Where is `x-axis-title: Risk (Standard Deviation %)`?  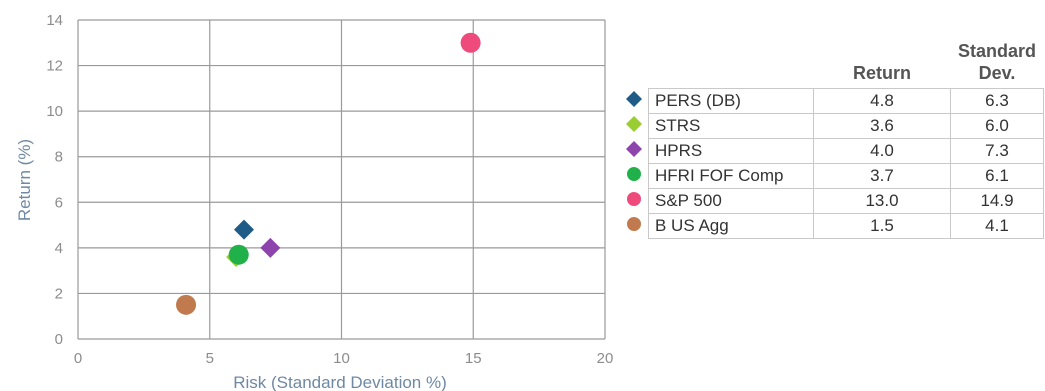
x-axis-title: Risk (Standard Deviation %) is located at coordinates (340, 382).